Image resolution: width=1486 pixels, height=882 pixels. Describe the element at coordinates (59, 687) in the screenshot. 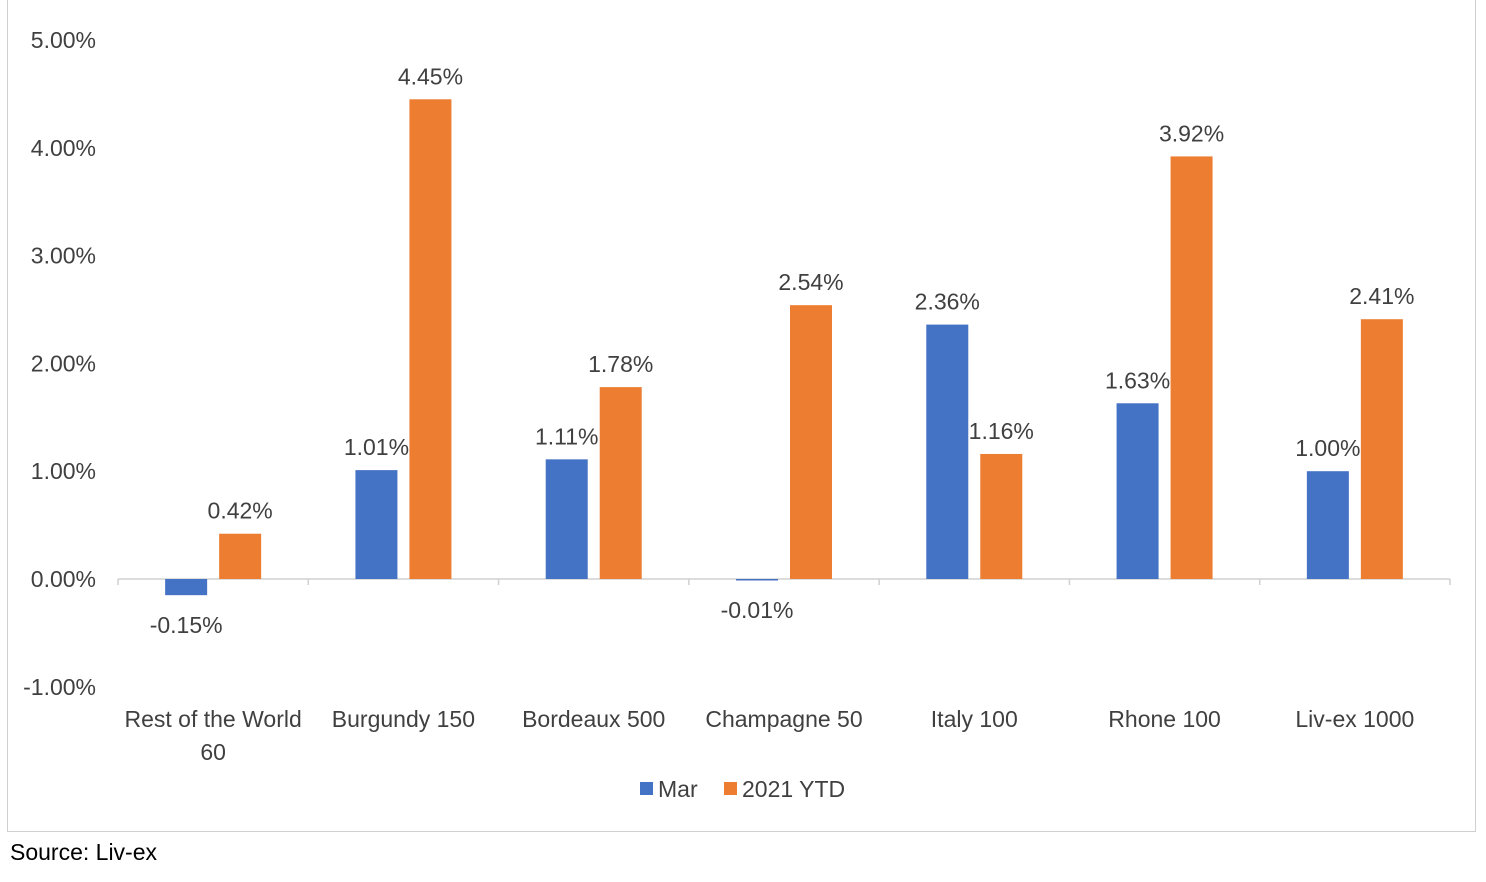

I see `y-tick-label: -1.00%` at that location.